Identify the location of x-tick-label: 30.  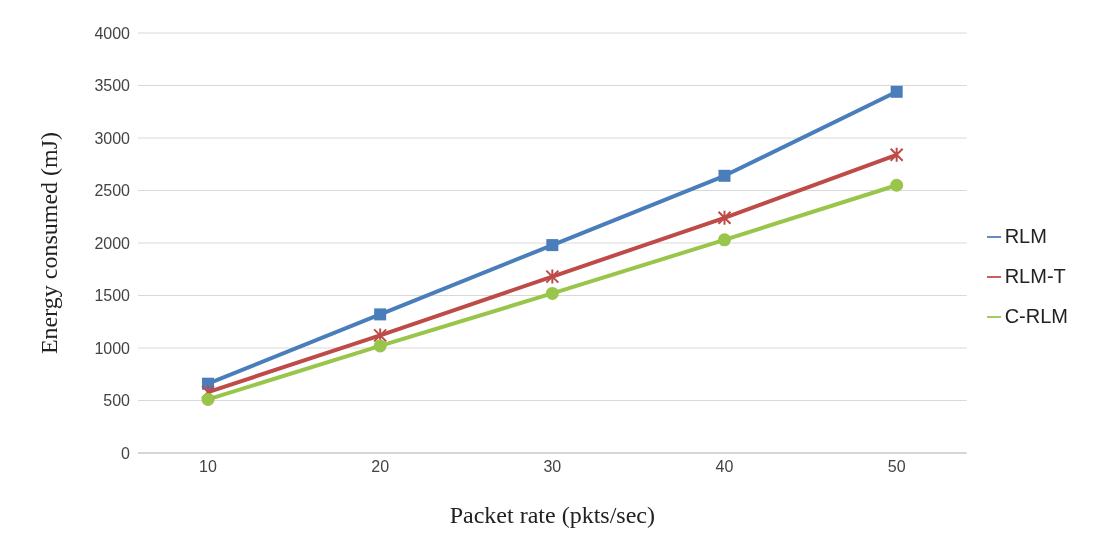
(552, 467).